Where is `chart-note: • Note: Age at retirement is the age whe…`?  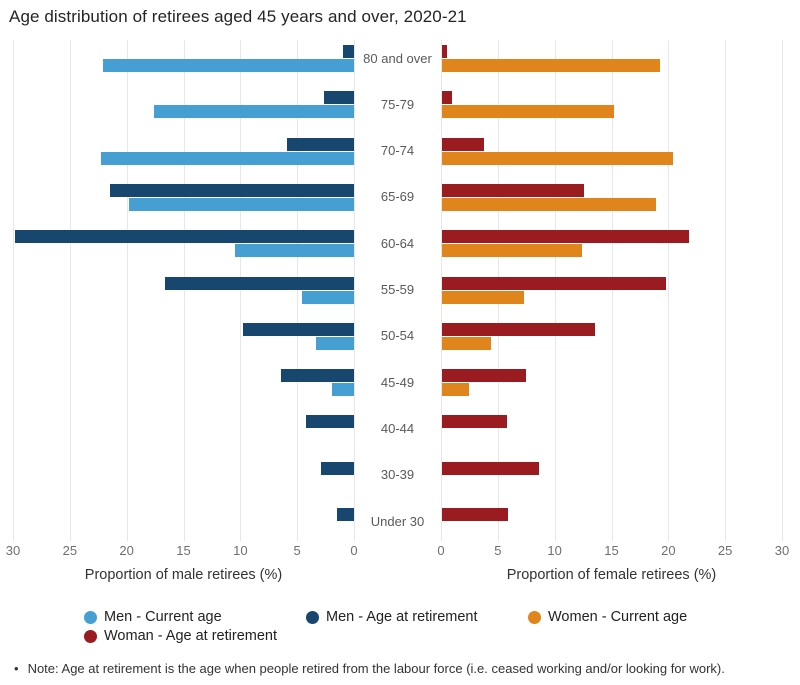
chart-note: • Note: Age at retirement is the age whe… is located at coordinates (399, 669).